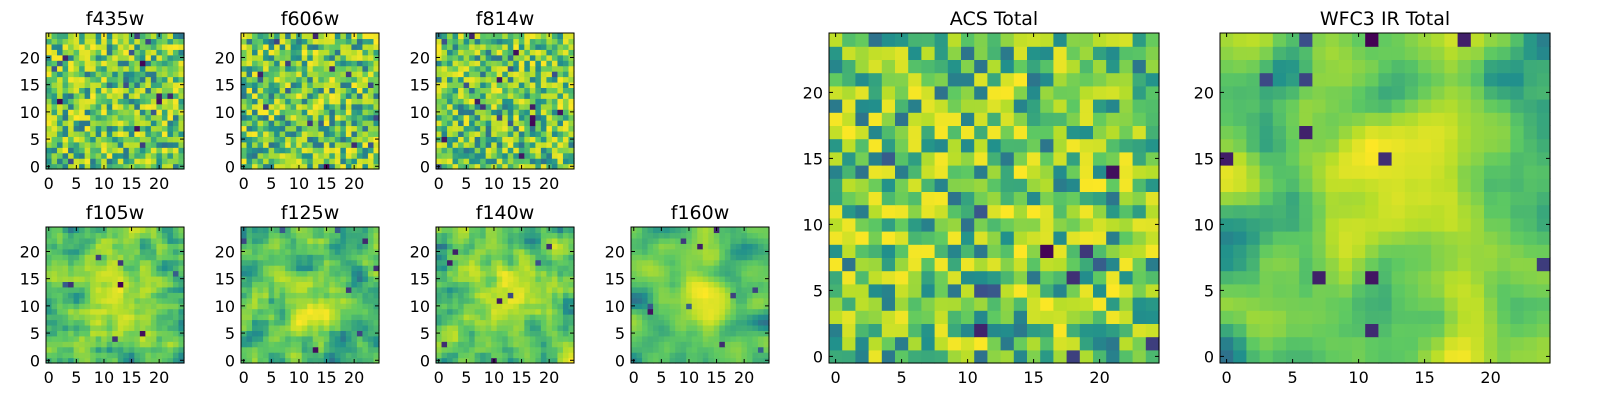 The width and height of the screenshot is (1600, 400). I want to click on y-tick-label: 20, so click(615, 251).